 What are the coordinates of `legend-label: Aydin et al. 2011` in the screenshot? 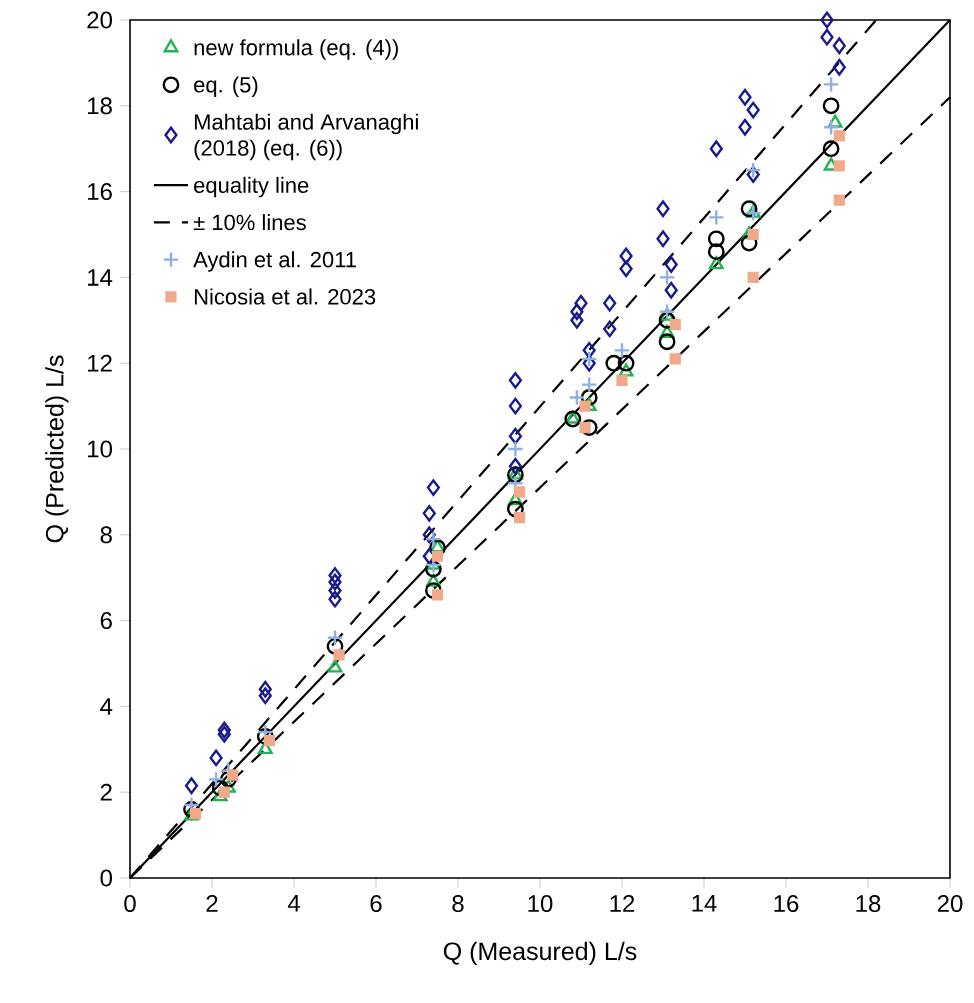 It's located at (274, 261).